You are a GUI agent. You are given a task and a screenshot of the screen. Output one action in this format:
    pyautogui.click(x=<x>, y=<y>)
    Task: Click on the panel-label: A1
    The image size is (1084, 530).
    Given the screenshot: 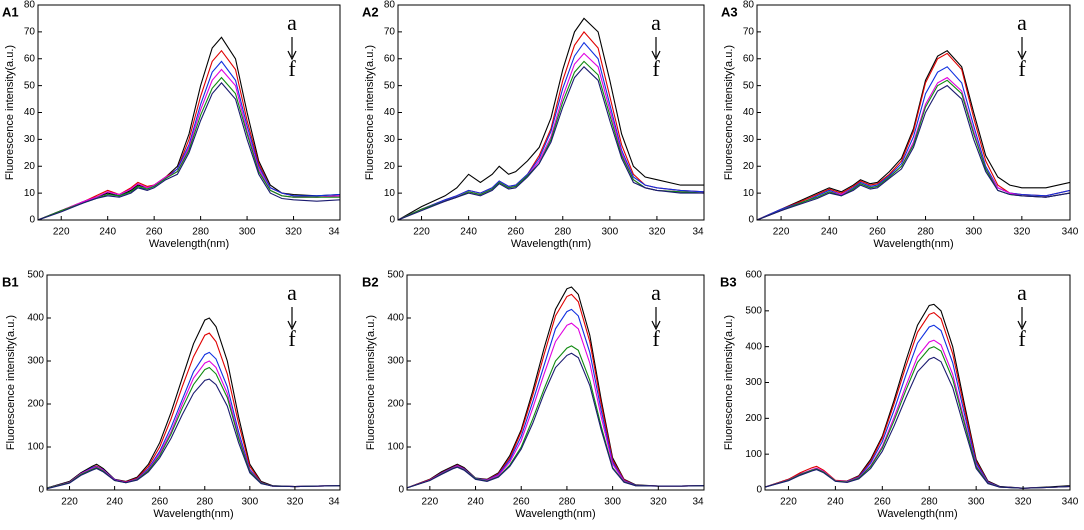 What is the action you would take?
    pyautogui.click(x=10, y=11)
    